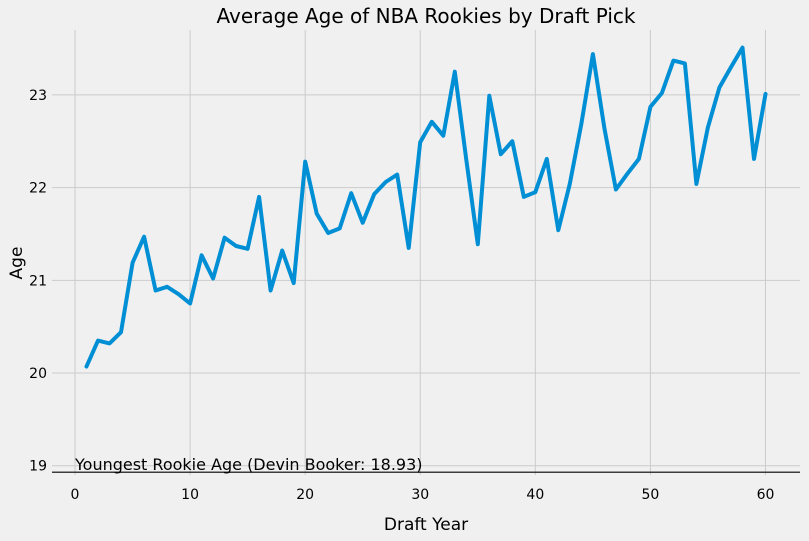 This screenshot has height=541, width=809. I want to click on x-tick-labels: 0 10 20 30 40 50 60, so click(423, 495).